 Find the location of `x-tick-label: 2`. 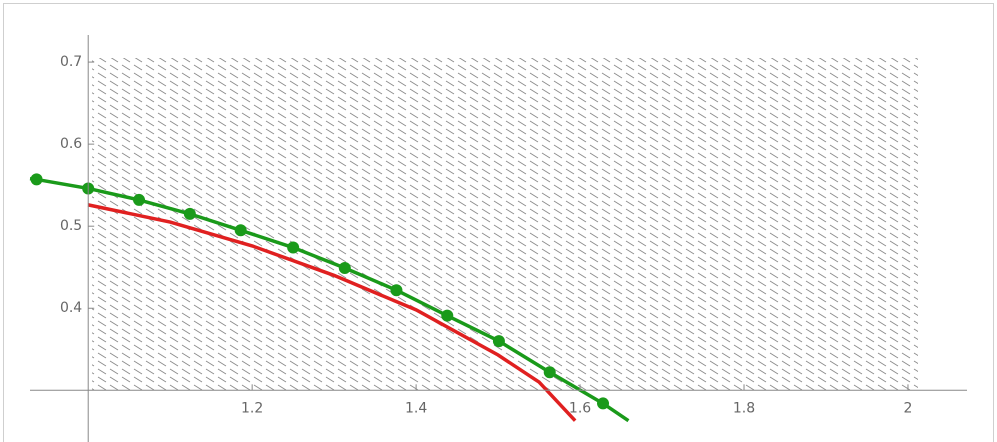

x-tick-label: 2 is located at coordinates (908, 408).